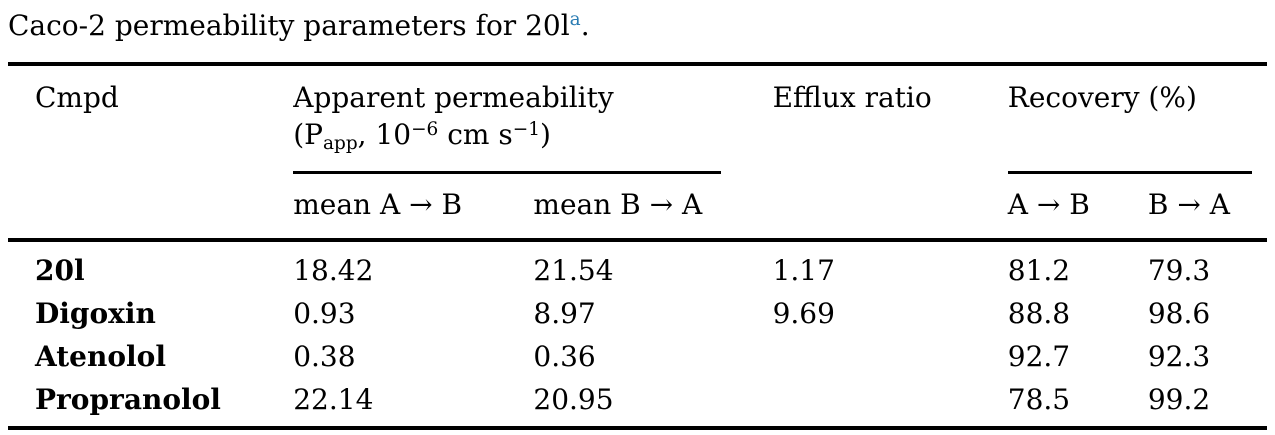  Describe the element at coordinates (100, 356) in the screenshot. I see `cell-cmpd: Atenolol` at that location.